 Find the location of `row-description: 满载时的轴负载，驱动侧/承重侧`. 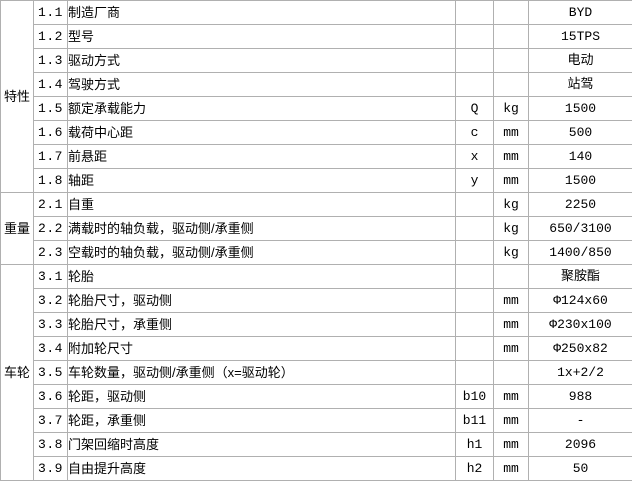

row-description: 满载时的轴负载，驱动侧/承重侧 is located at coordinates (261, 228).